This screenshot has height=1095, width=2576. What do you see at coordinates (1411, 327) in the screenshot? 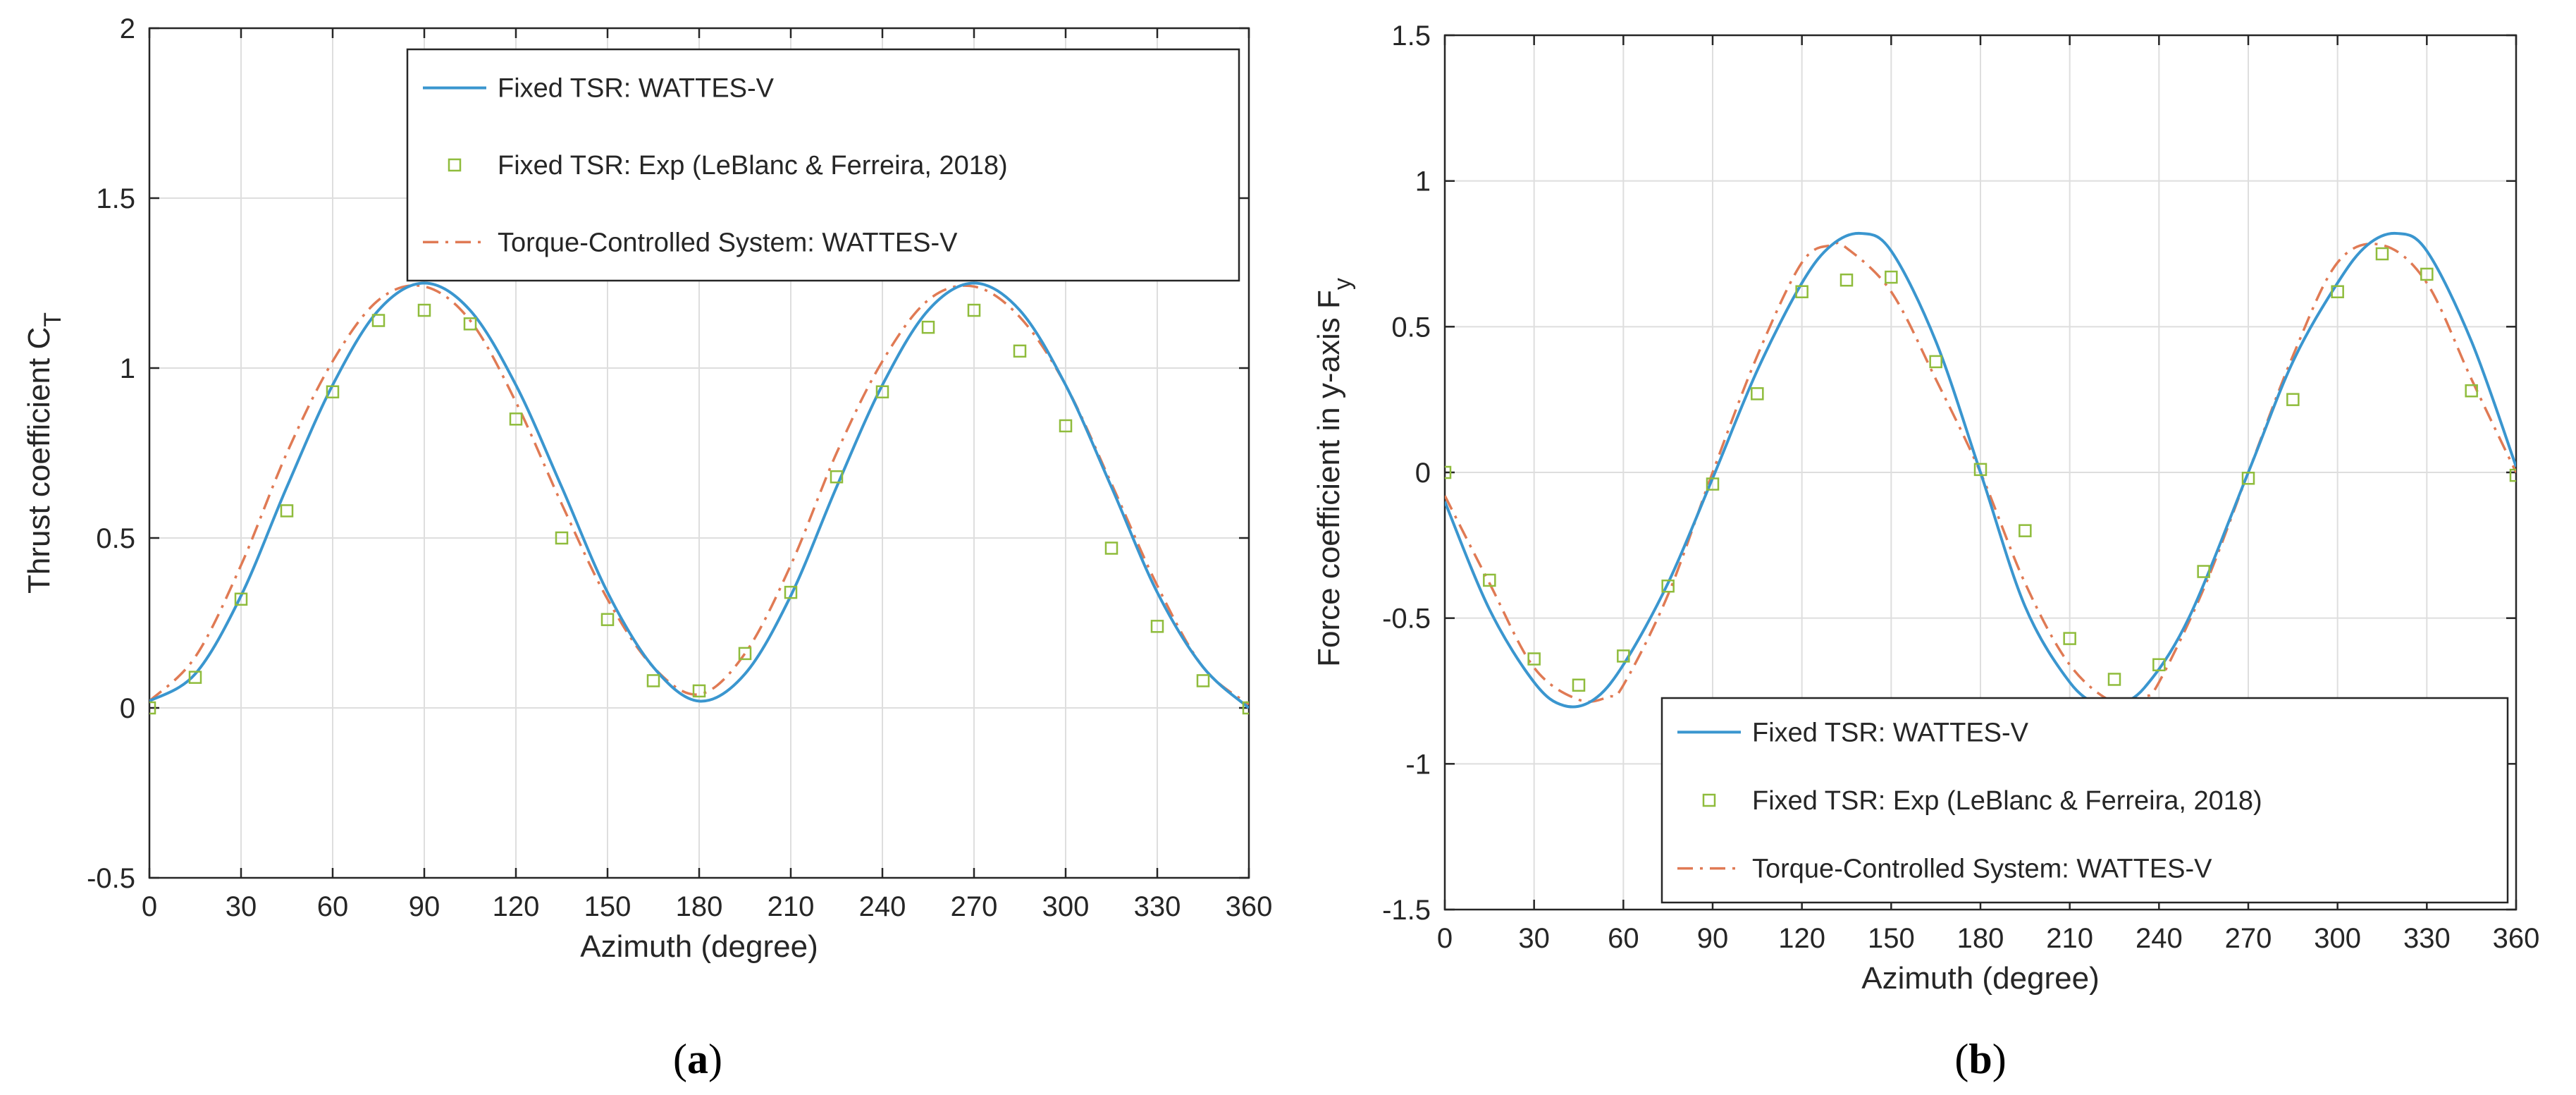
I see `y-tick-label: 0.5` at bounding box center [1411, 327].